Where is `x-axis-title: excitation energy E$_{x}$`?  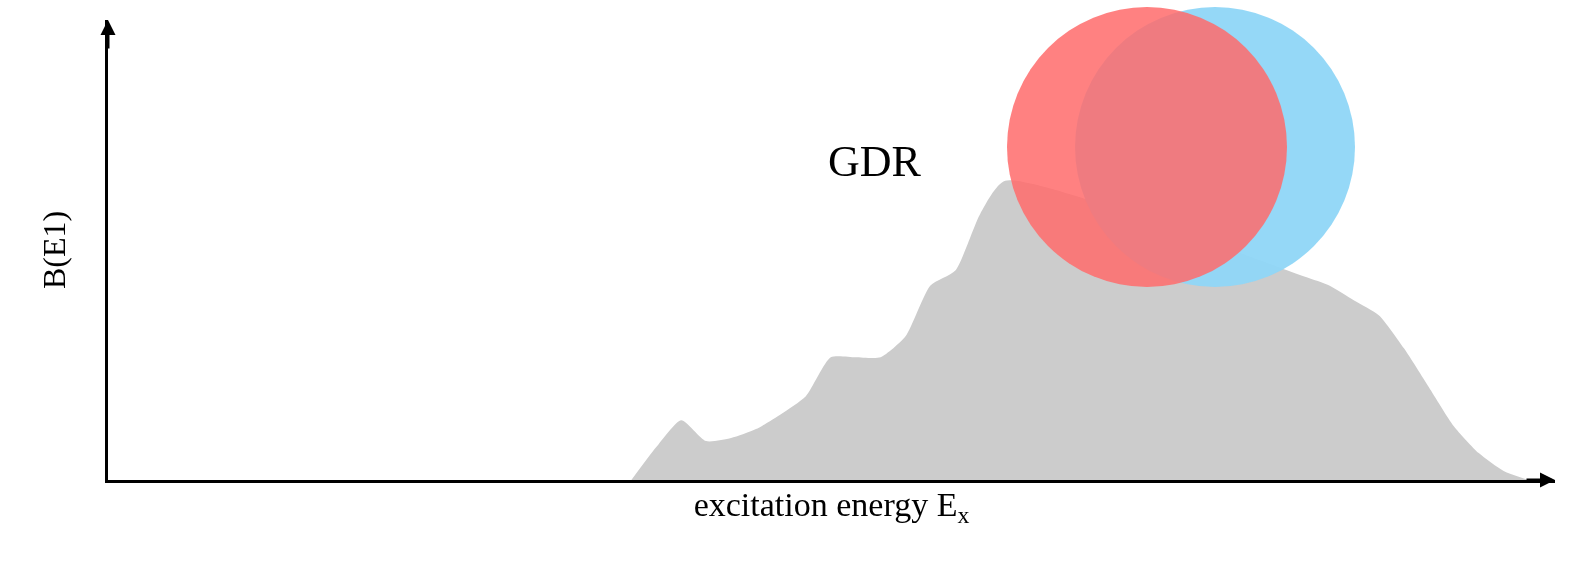 x-axis-title: excitation energy E$_{x}$ is located at coordinates (831, 506).